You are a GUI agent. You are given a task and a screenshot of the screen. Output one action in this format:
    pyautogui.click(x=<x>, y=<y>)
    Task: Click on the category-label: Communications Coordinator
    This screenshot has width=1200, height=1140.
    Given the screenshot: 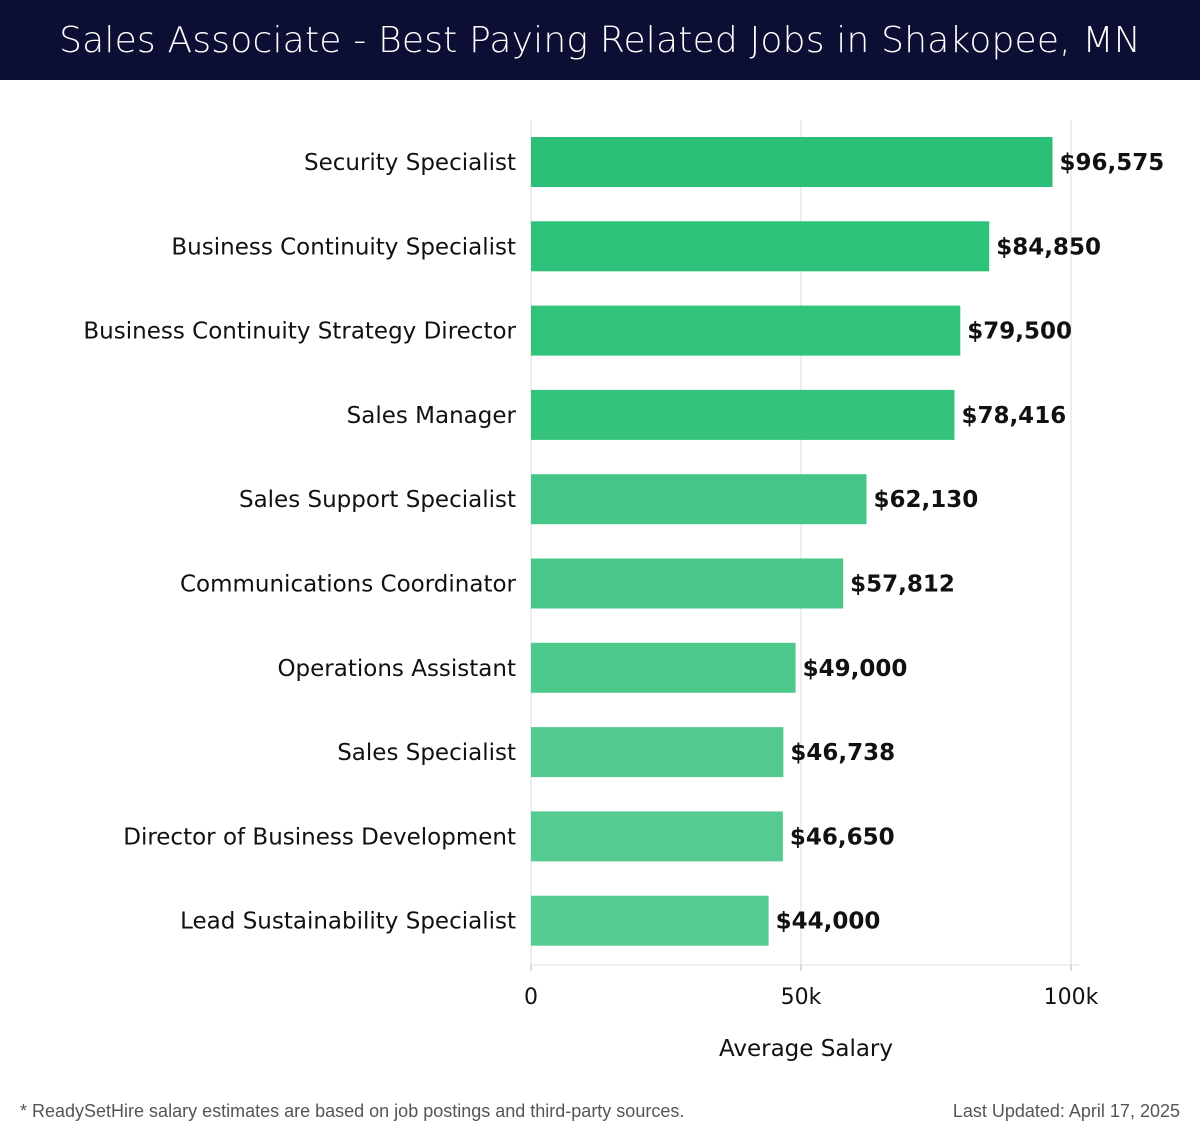 What is the action you would take?
    pyautogui.click(x=348, y=585)
    